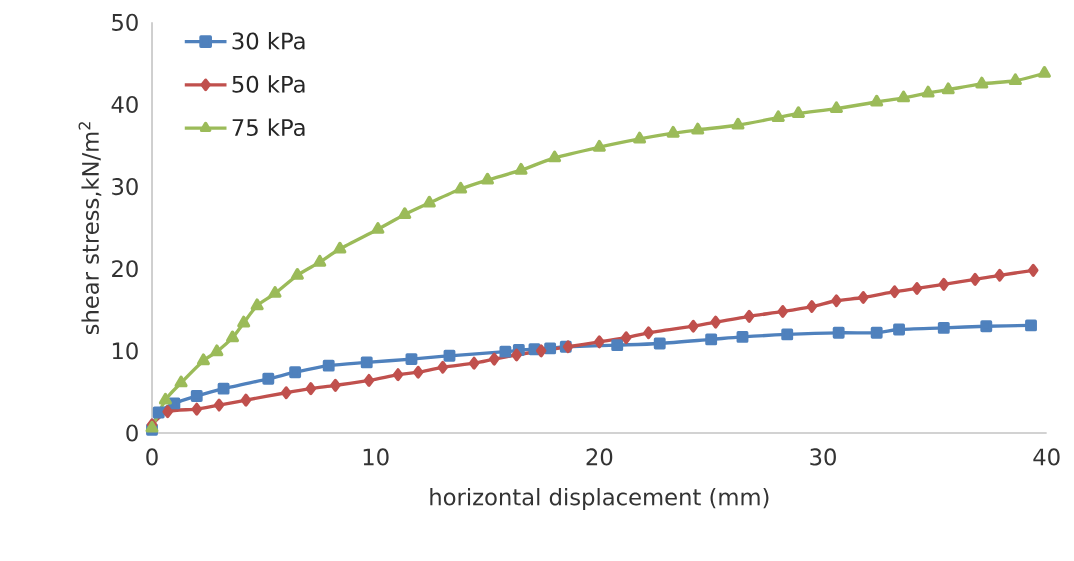  What do you see at coordinates (125, 22) in the screenshot?
I see `y-tick-label: 50` at bounding box center [125, 22].